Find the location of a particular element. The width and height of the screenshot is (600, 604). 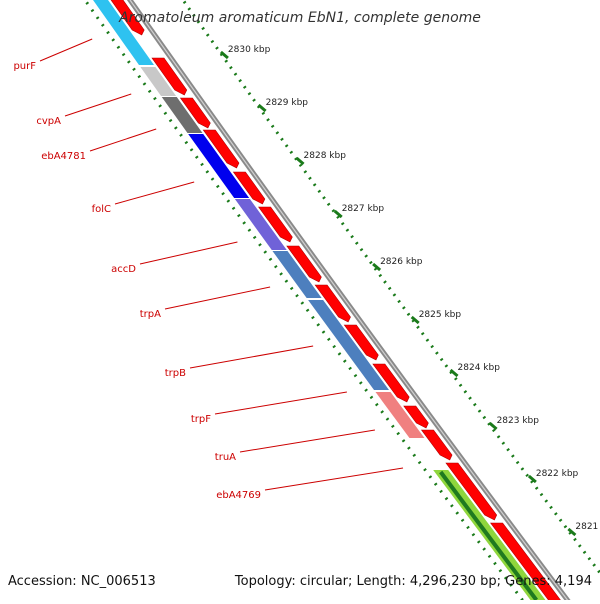

gene-label-trpF: trpF is located at coordinates (201, 419).